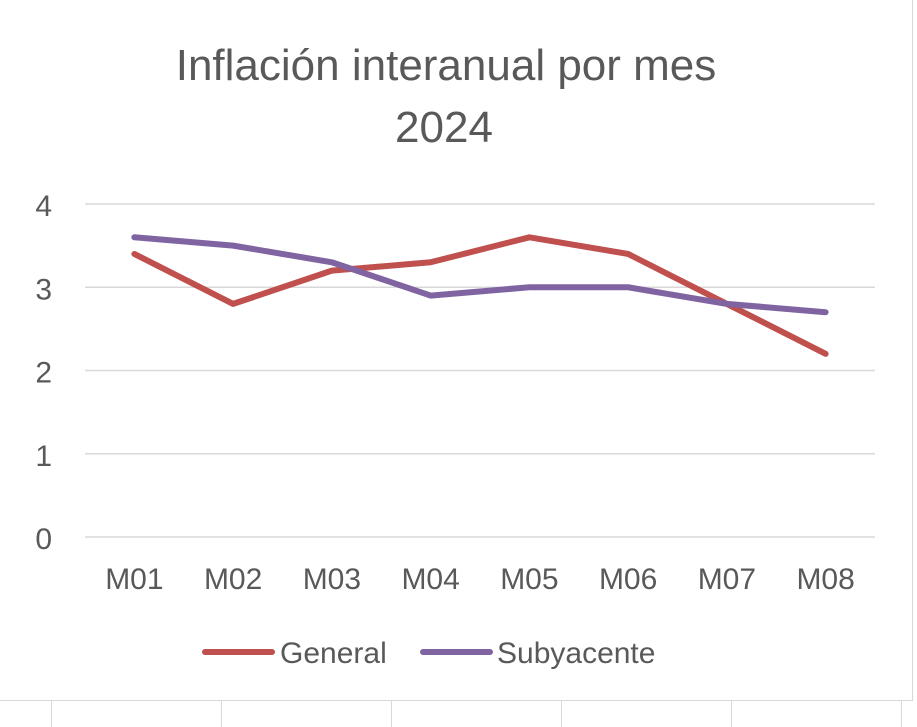 The image size is (917, 727). What do you see at coordinates (43, 456) in the screenshot?
I see `y-tick-label: 1` at bounding box center [43, 456].